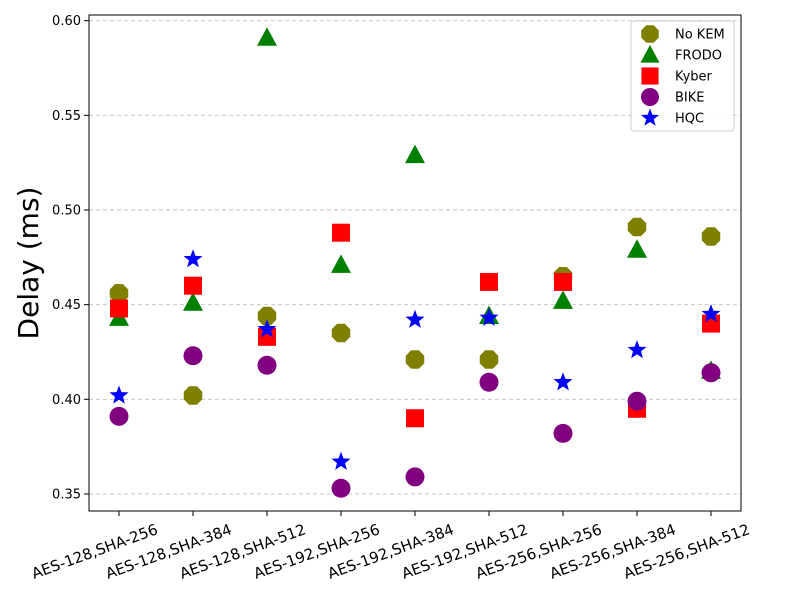  Describe the element at coordinates (28, 263) in the screenshot. I see `y-axis-label: Delay (ms)` at that location.